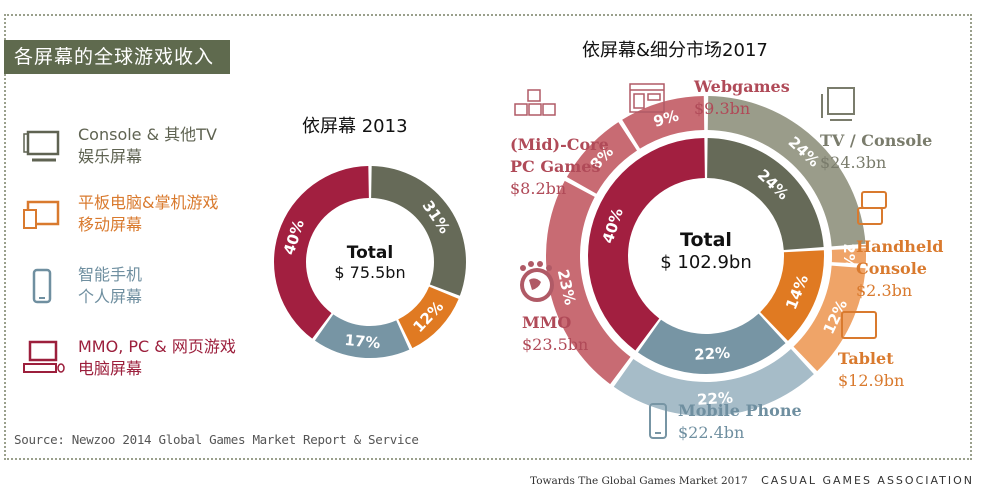 The height and width of the screenshot is (494, 984). Describe the element at coordinates (110, 274) in the screenshot. I see `legend-line1: 智能手机` at that location.